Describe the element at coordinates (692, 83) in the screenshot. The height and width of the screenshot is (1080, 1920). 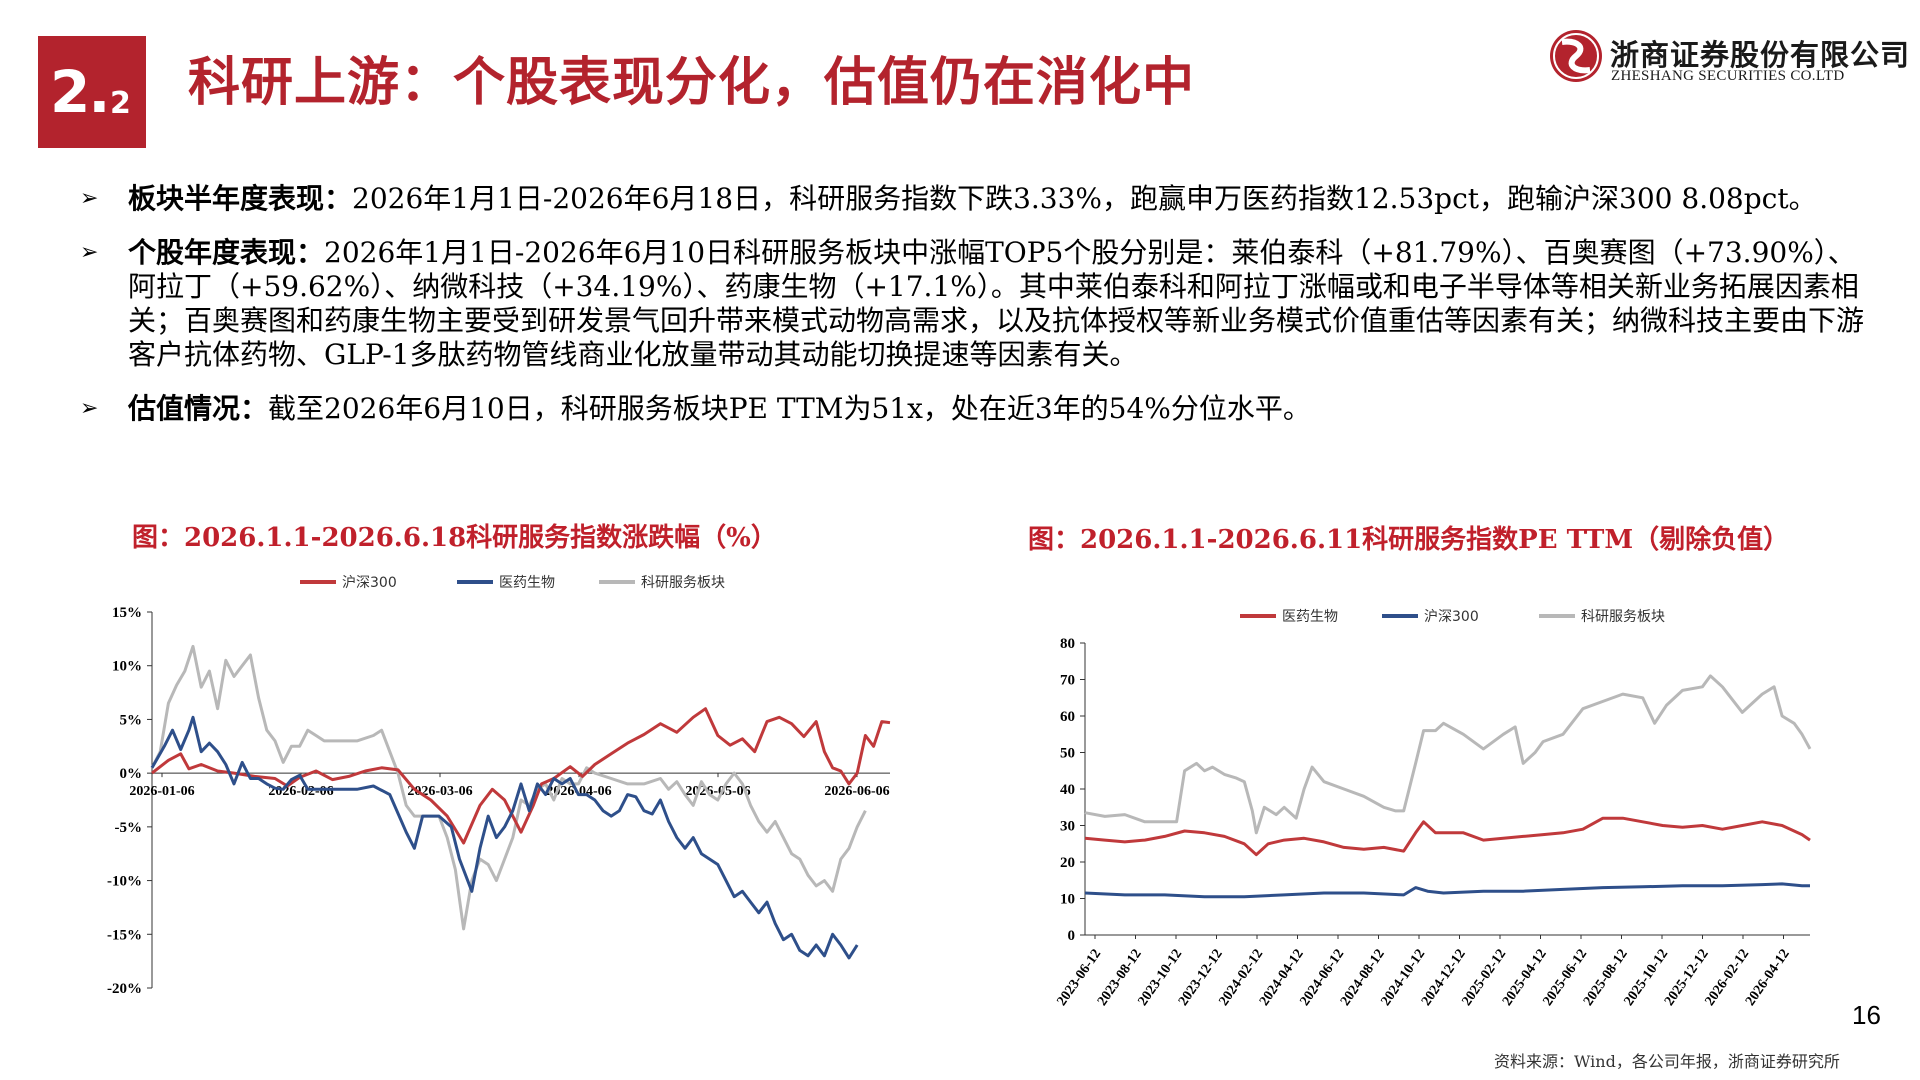
I see `page-title: 科研上游：个股表现分化，估值仍在消化中` at that location.